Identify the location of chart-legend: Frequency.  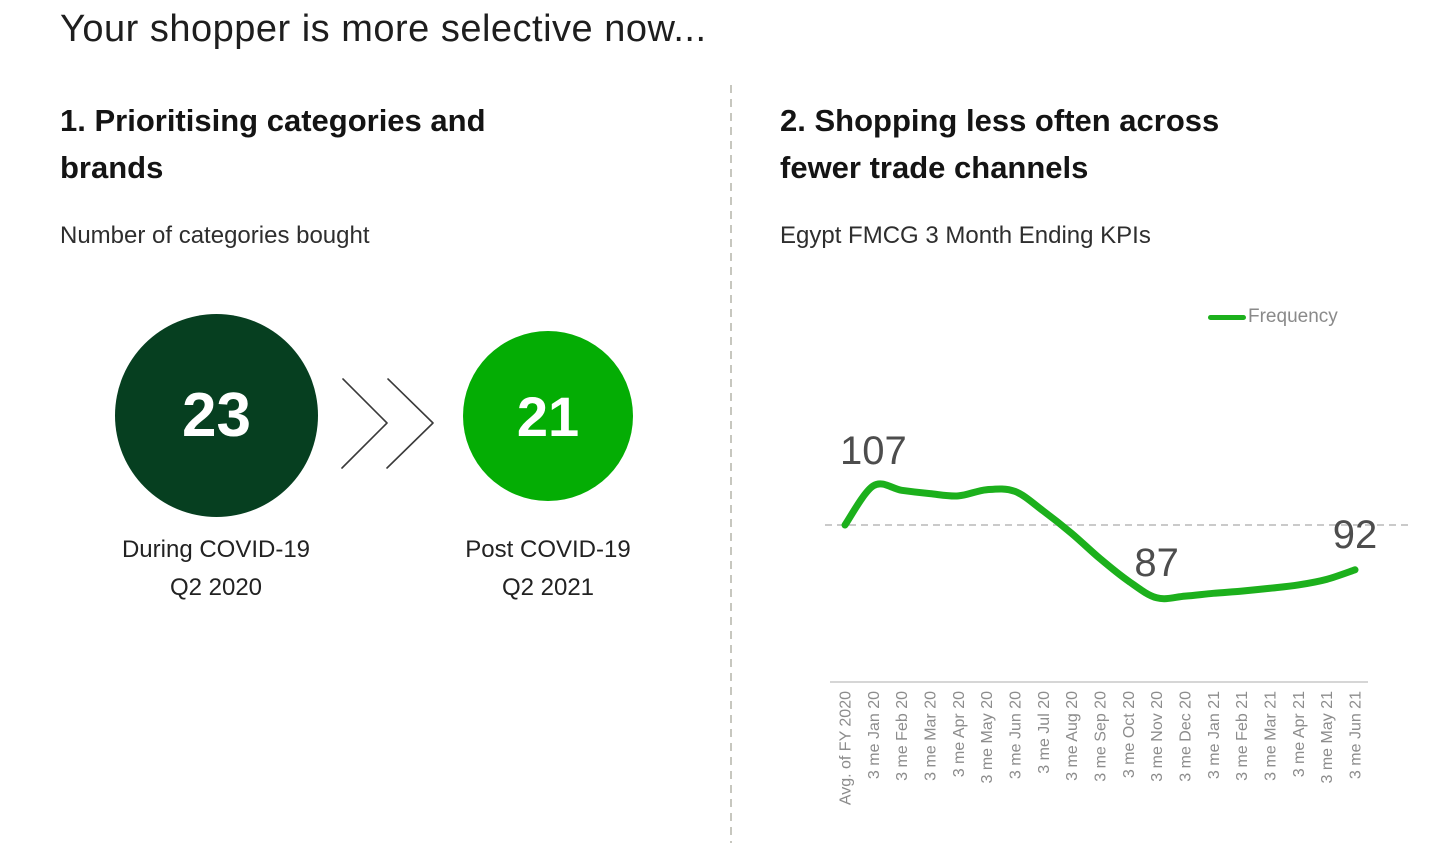
(1273, 317).